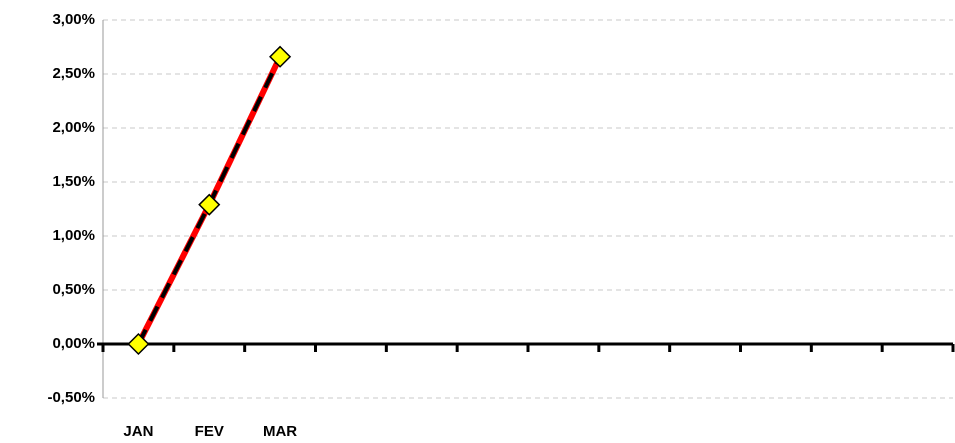 The width and height of the screenshot is (955, 443). What do you see at coordinates (73, 235) in the screenshot?
I see `y-tick-label: 1,00%` at bounding box center [73, 235].